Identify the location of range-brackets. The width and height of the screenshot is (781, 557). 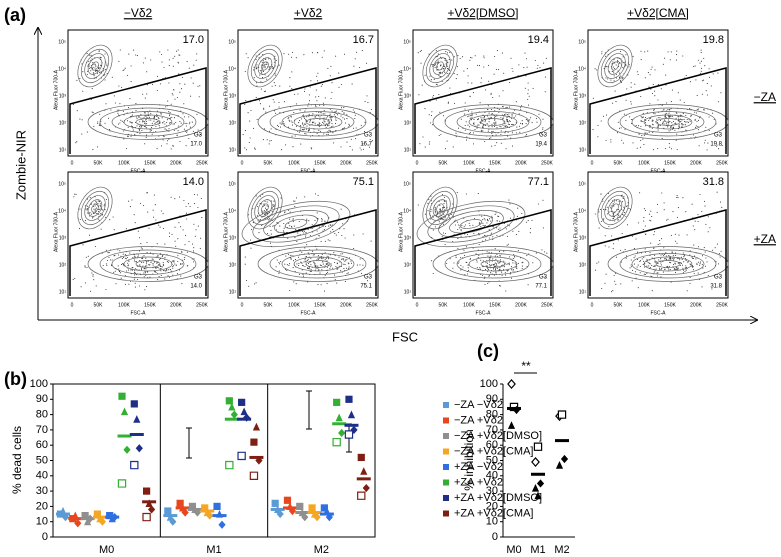
(269, 424).